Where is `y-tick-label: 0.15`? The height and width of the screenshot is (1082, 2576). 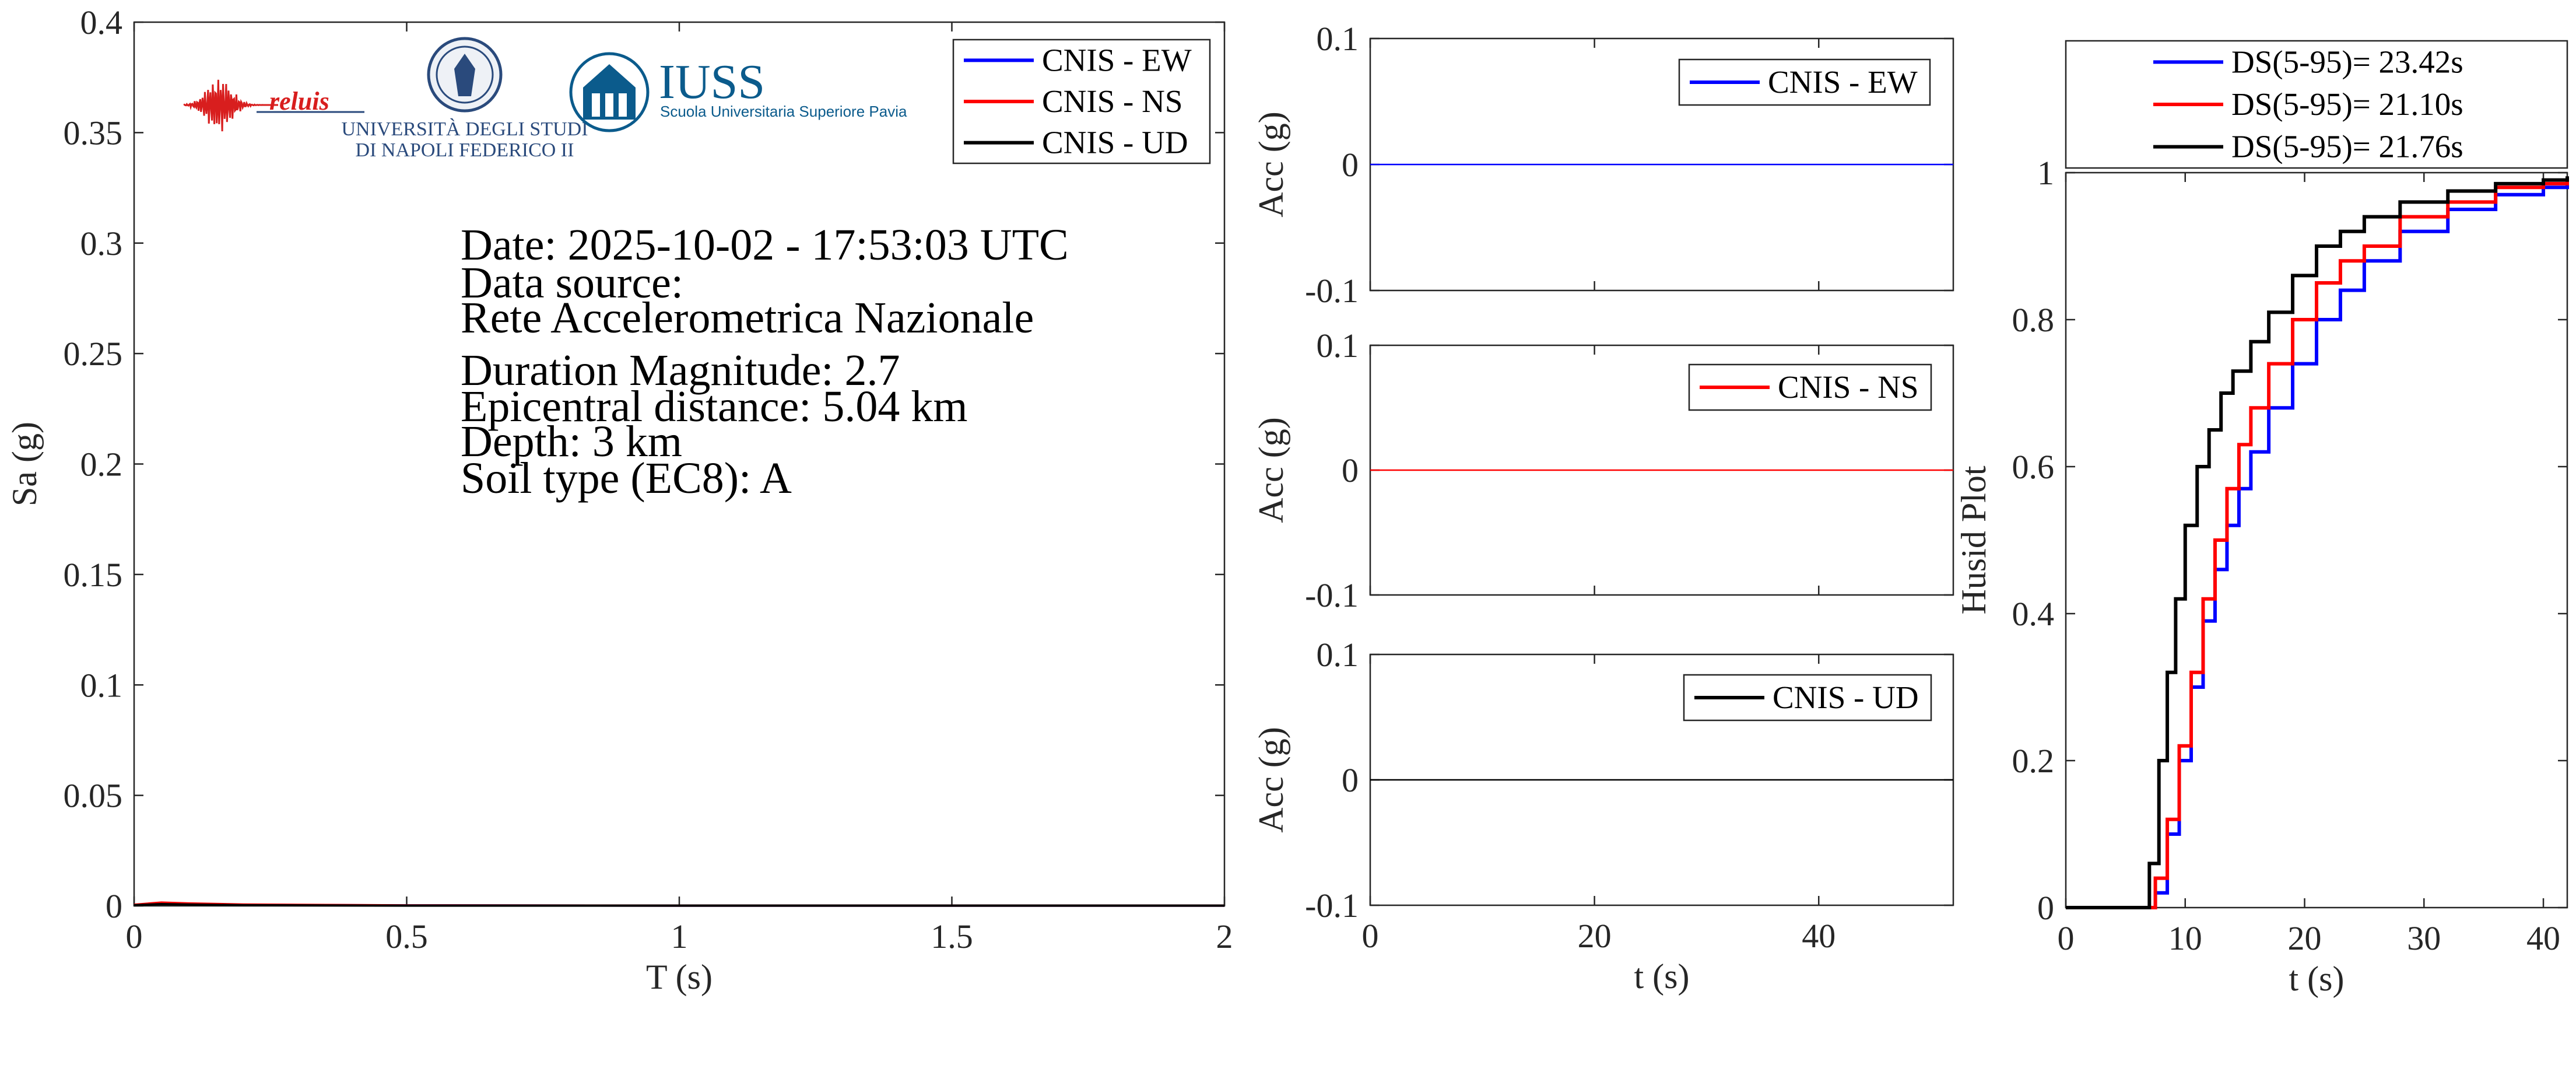 y-tick-label: 0.15 is located at coordinates (93, 575).